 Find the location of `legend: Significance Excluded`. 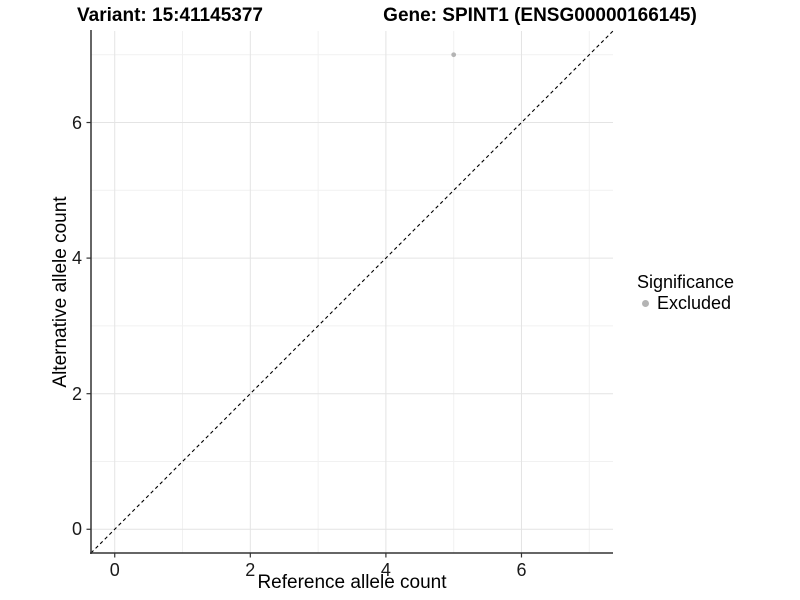

legend: Significance Excluded is located at coordinates (684, 293).